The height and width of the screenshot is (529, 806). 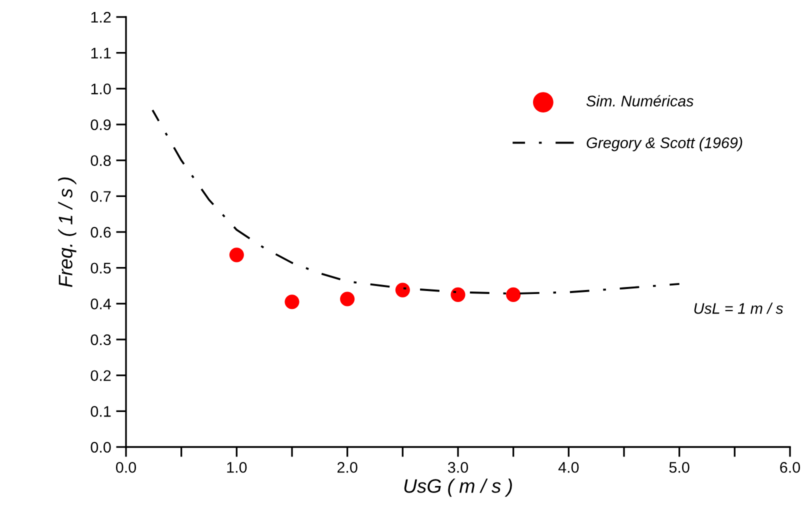 I want to click on y-tick-label: 1.1, so click(x=101, y=53).